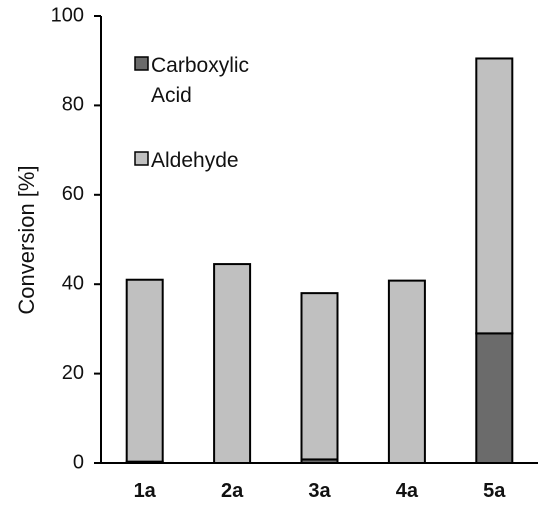  What do you see at coordinates (319, 376) in the screenshot?
I see `bar-aldehyde-3a` at bounding box center [319, 376].